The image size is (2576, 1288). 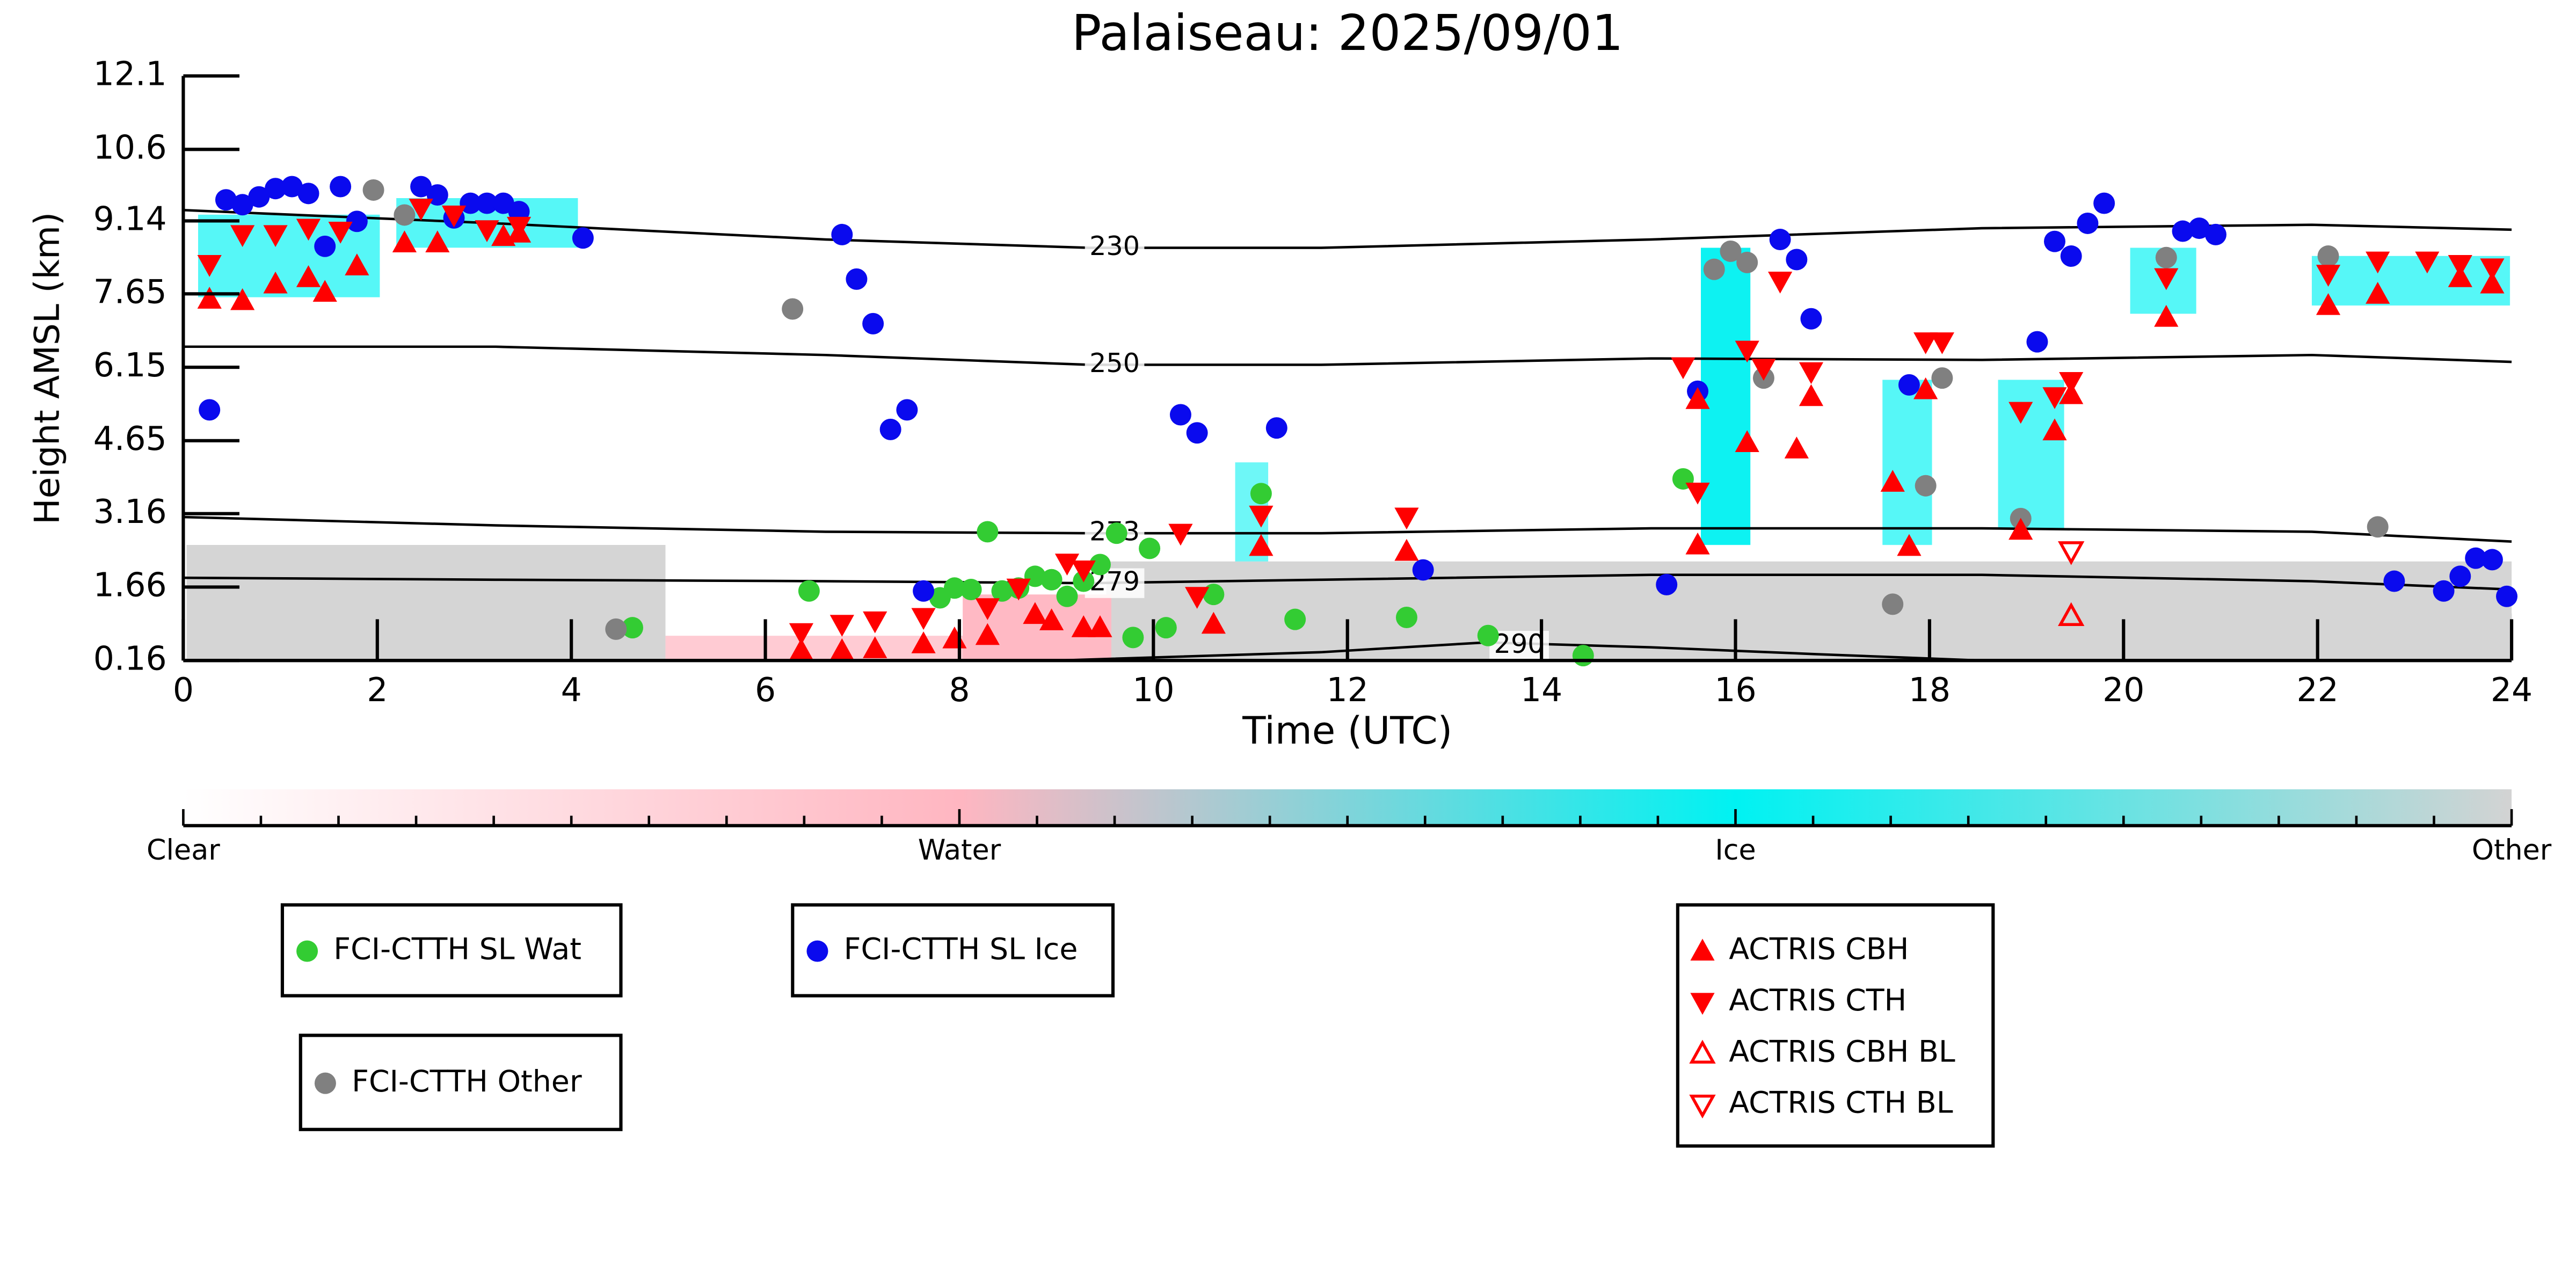 What do you see at coordinates (765, 690) in the screenshot?
I see `x-tick-label: 6` at bounding box center [765, 690].